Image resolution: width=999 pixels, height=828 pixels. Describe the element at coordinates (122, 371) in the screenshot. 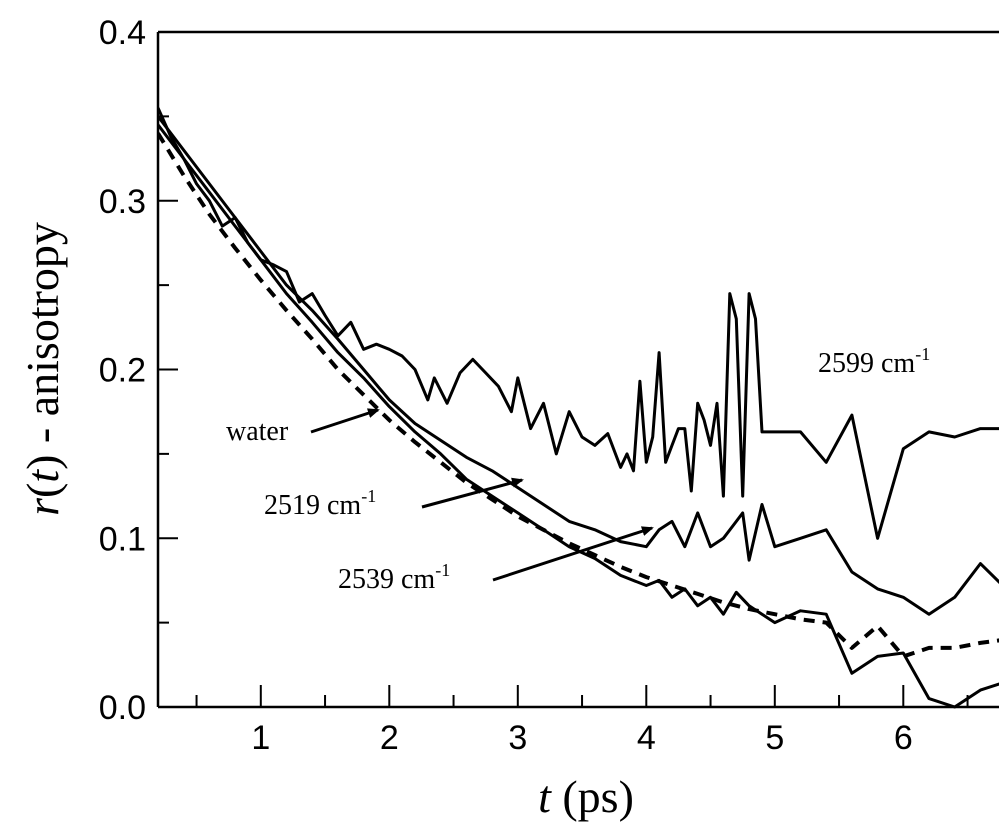

I see `y-tick-label: 0.2` at that location.